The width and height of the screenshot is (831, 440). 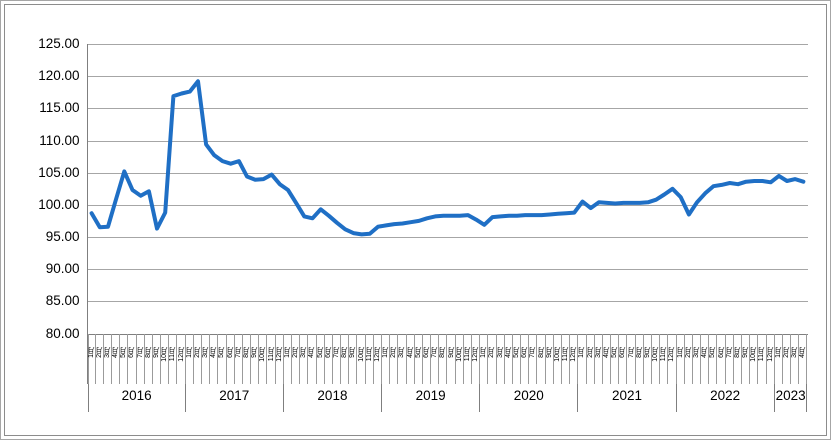 What do you see at coordinates (59, 43) in the screenshot?
I see `y-axis-label: 125.00` at bounding box center [59, 43].